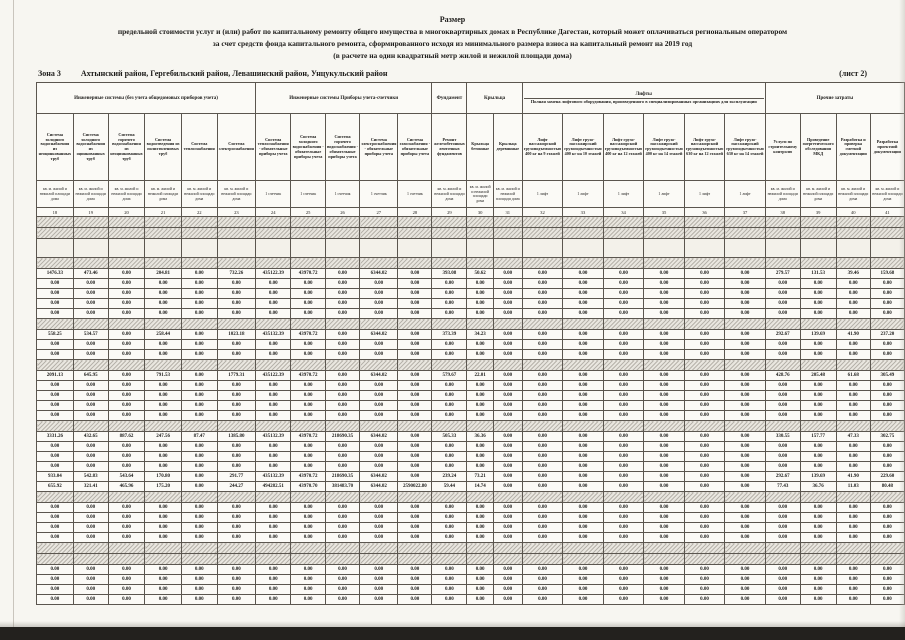 This screenshot has width=905, height=640. Describe the element at coordinates (199, 147) in the screenshot. I see `column-header-cell: Система теплоснабжения` at that location.